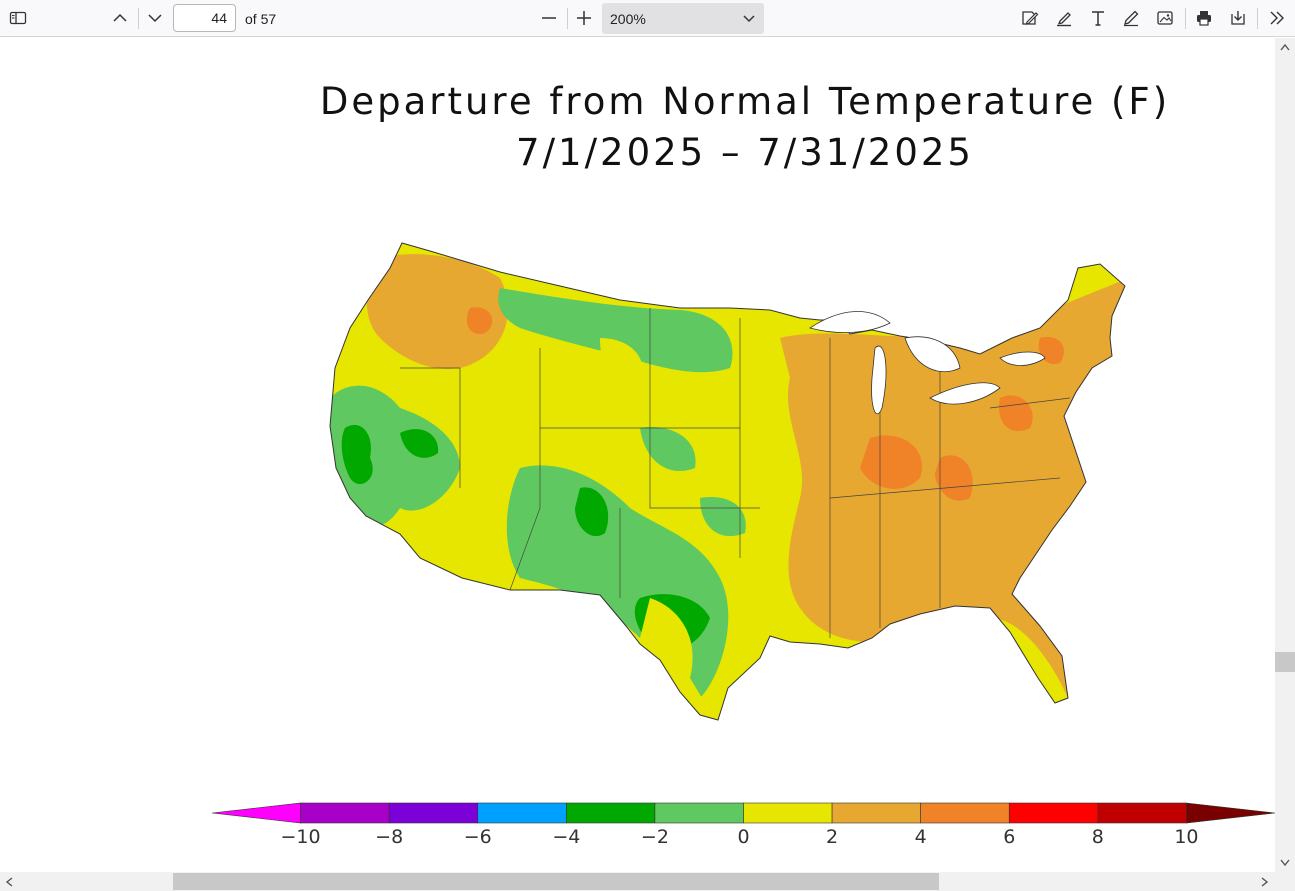 The width and height of the screenshot is (1295, 891). I want to click on double-chevron-right-icon, so click(1277, 18).